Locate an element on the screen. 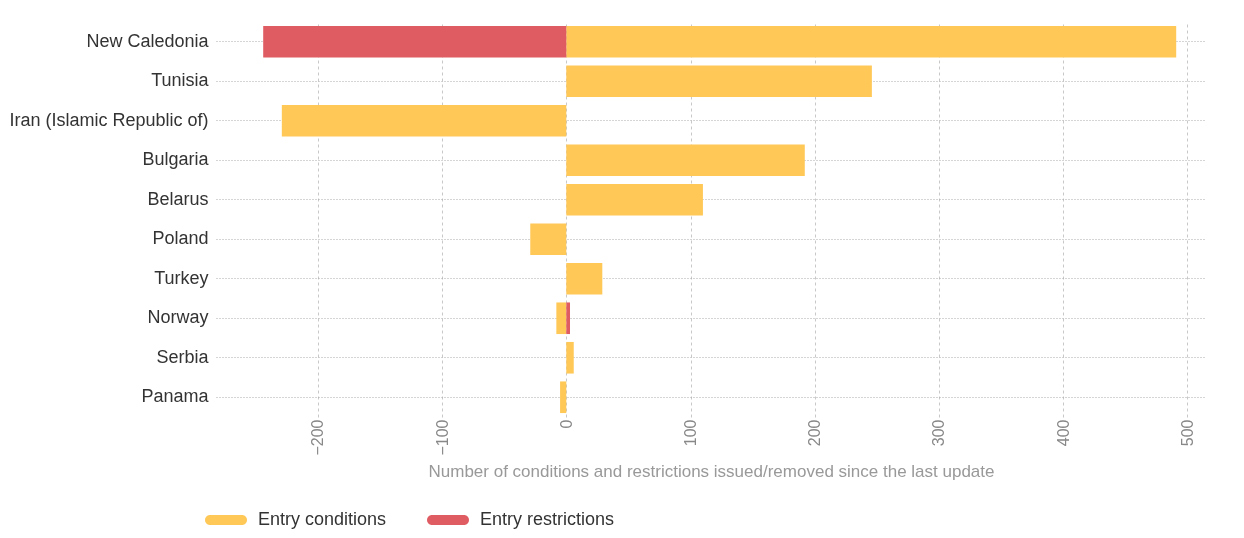 Image resolution: width=1244 pixels, height=538 pixels. y-tick-label: Serbia is located at coordinates (183, 356).